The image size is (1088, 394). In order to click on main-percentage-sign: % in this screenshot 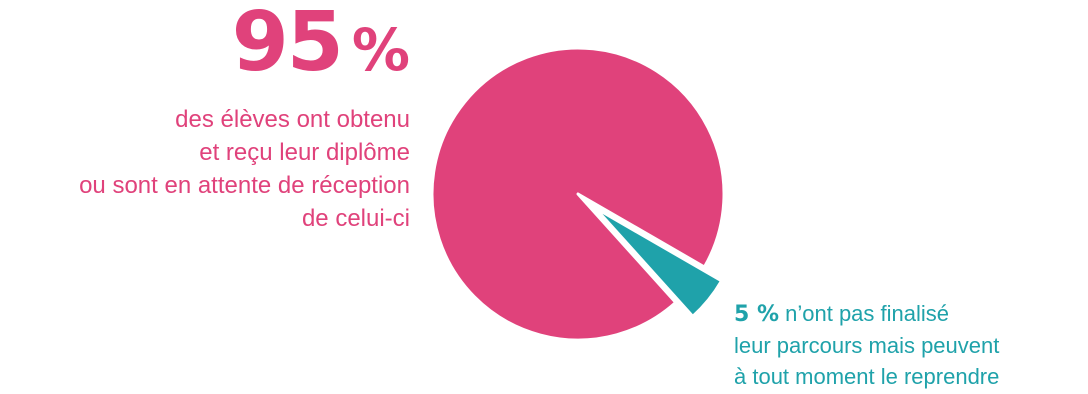, I will do `click(380, 50)`.